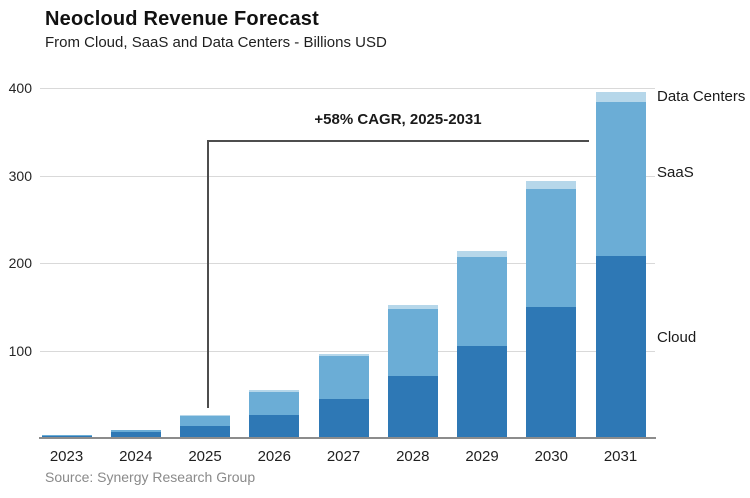  Describe the element at coordinates (482, 253) in the screenshot. I see `bar-2029-segment-data-centers` at that location.